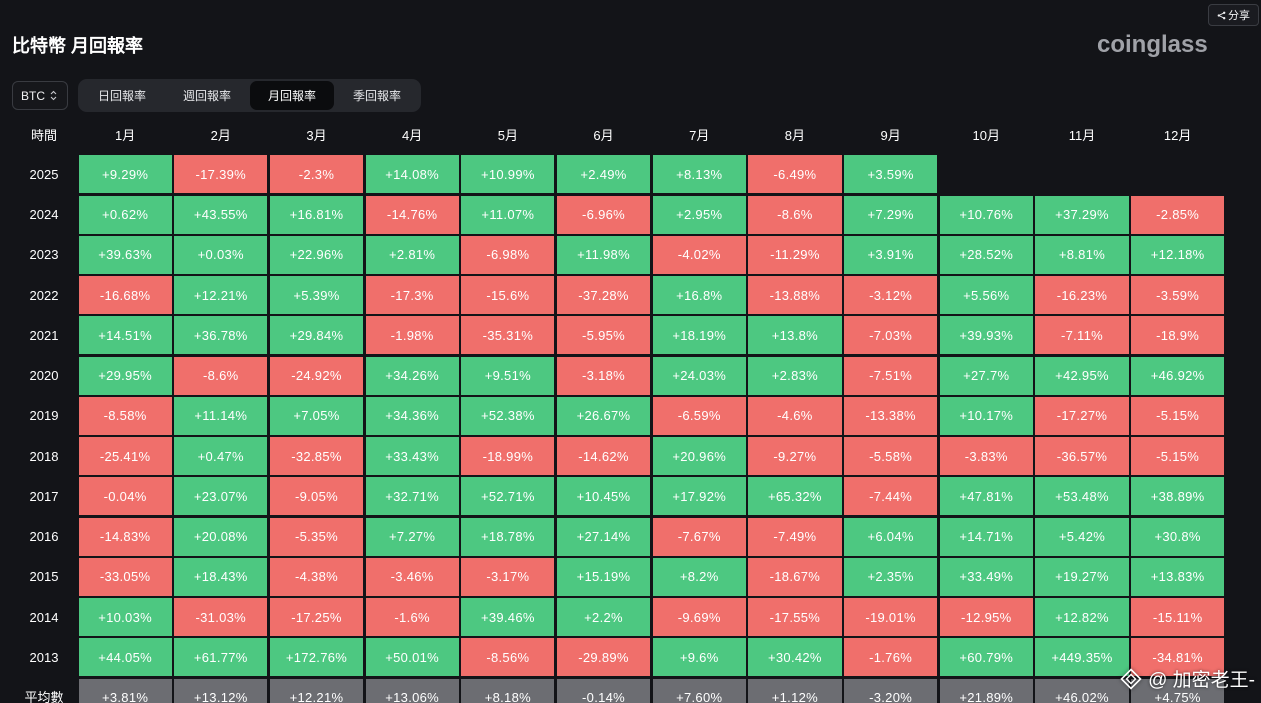 This screenshot has width=1261, height=703. Describe the element at coordinates (316, 496) in the screenshot. I see `return-cell: -9.05%` at that location.